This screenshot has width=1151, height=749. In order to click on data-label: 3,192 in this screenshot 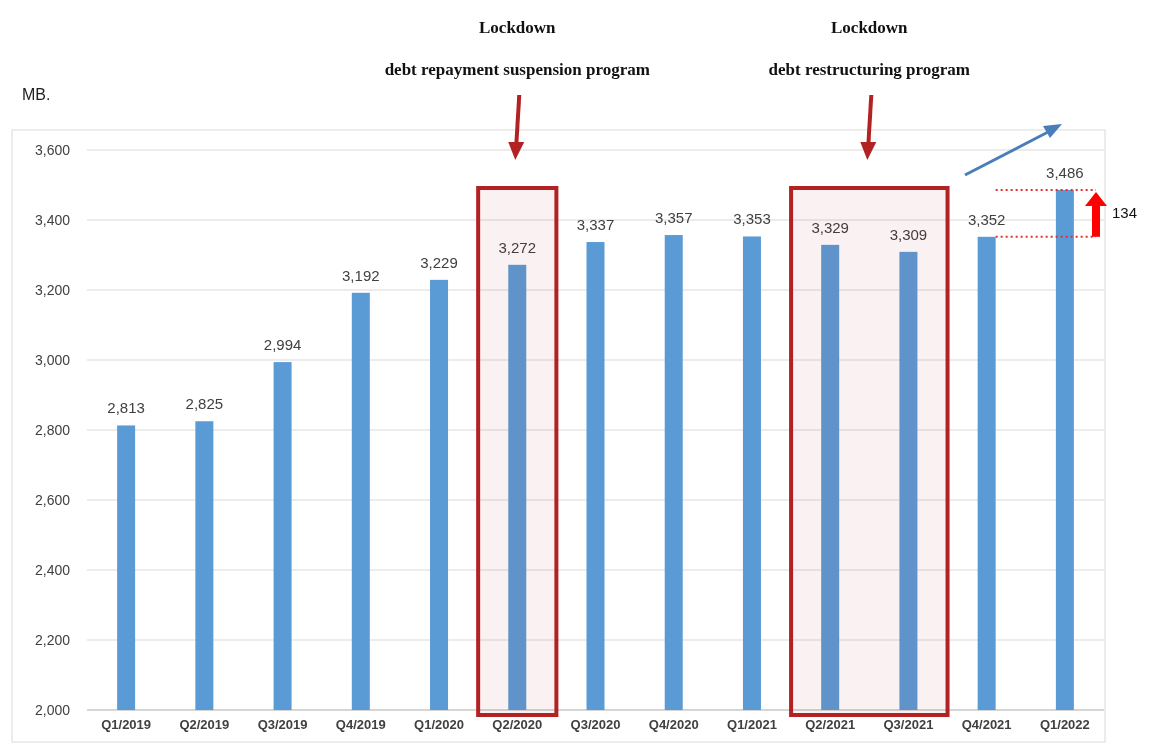, I will do `click(361, 275)`.